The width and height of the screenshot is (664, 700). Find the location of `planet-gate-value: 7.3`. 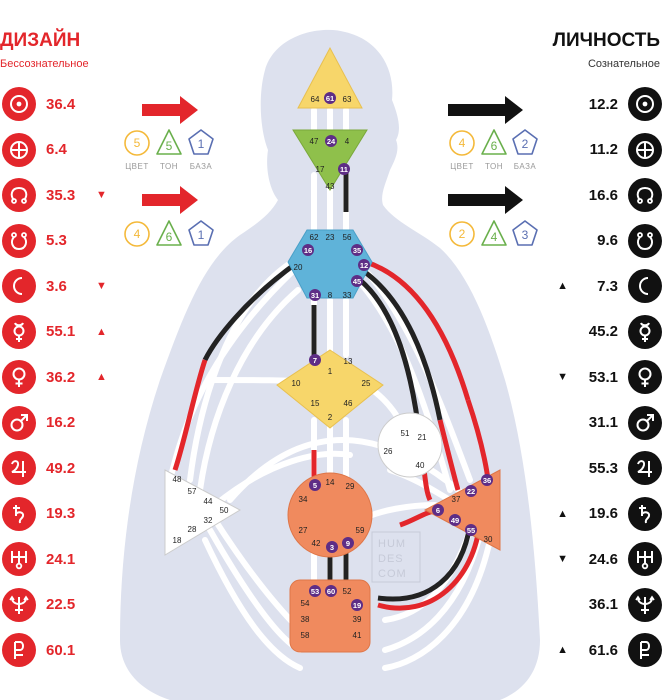

planet-gate-value: 7.3 is located at coordinates (607, 286).